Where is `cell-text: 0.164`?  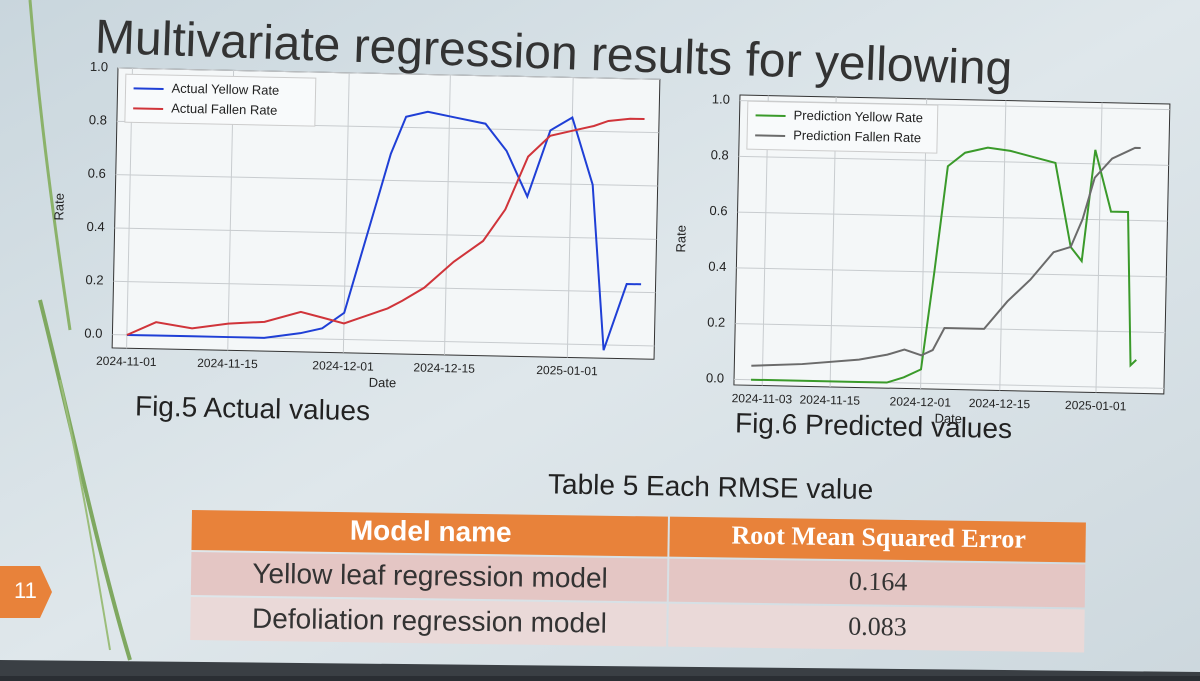 cell-text: 0.164 is located at coordinates (878, 582).